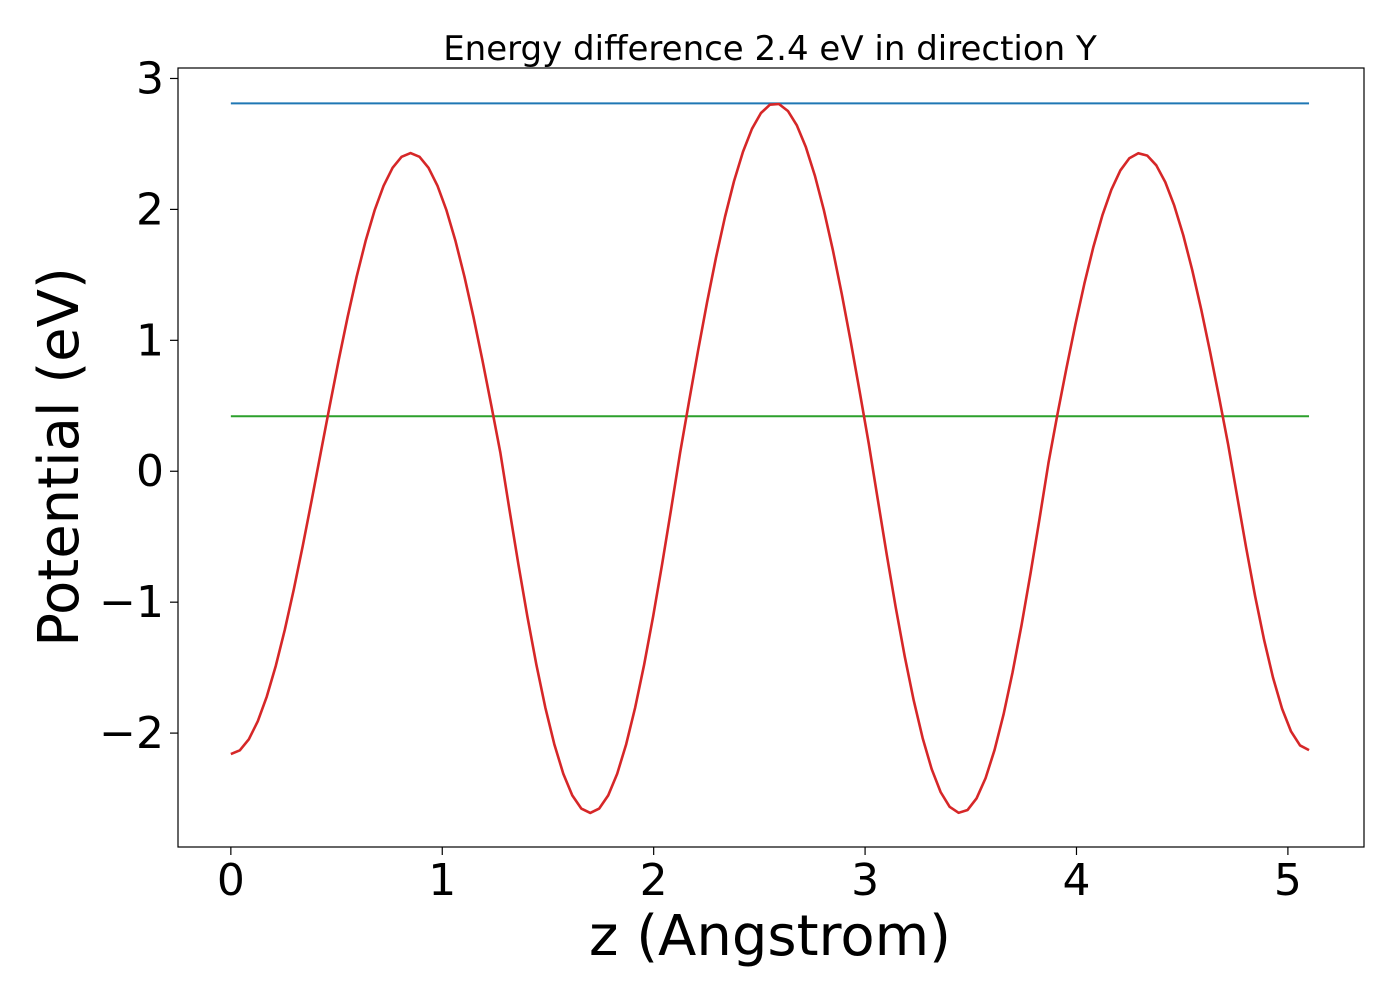 The image size is (1400, 1000). Describe the element at coordinates (1076, 880) in the screenshot. I see `x-tick-label: 4` at that location.